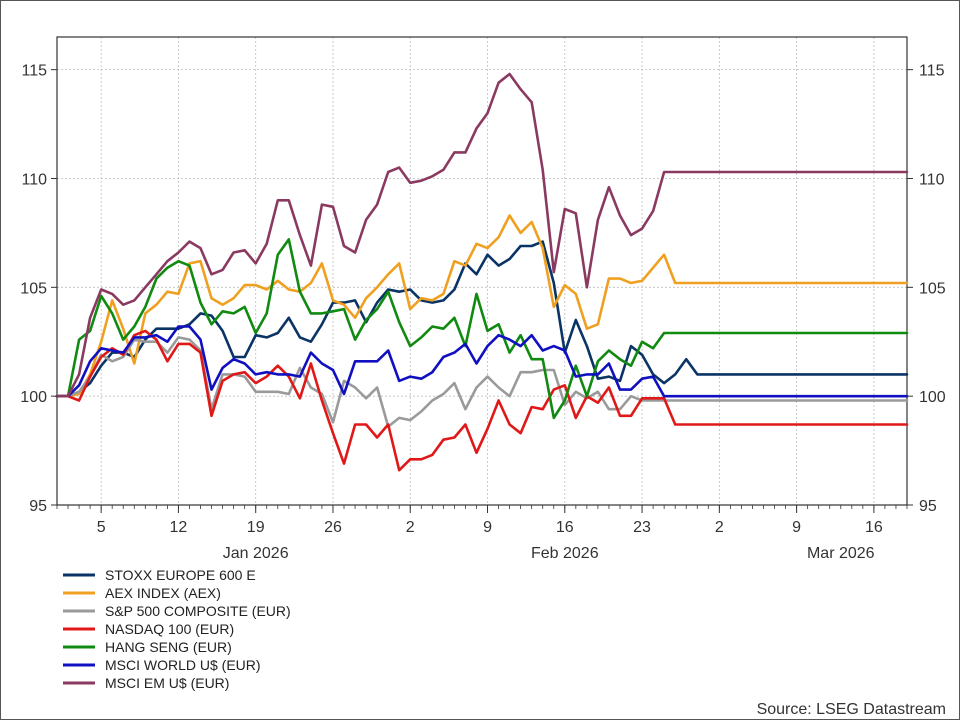  Describe the element at coordinates (33, 288) in the screenshot. I see `y-tick-label-left: 105` at that location.